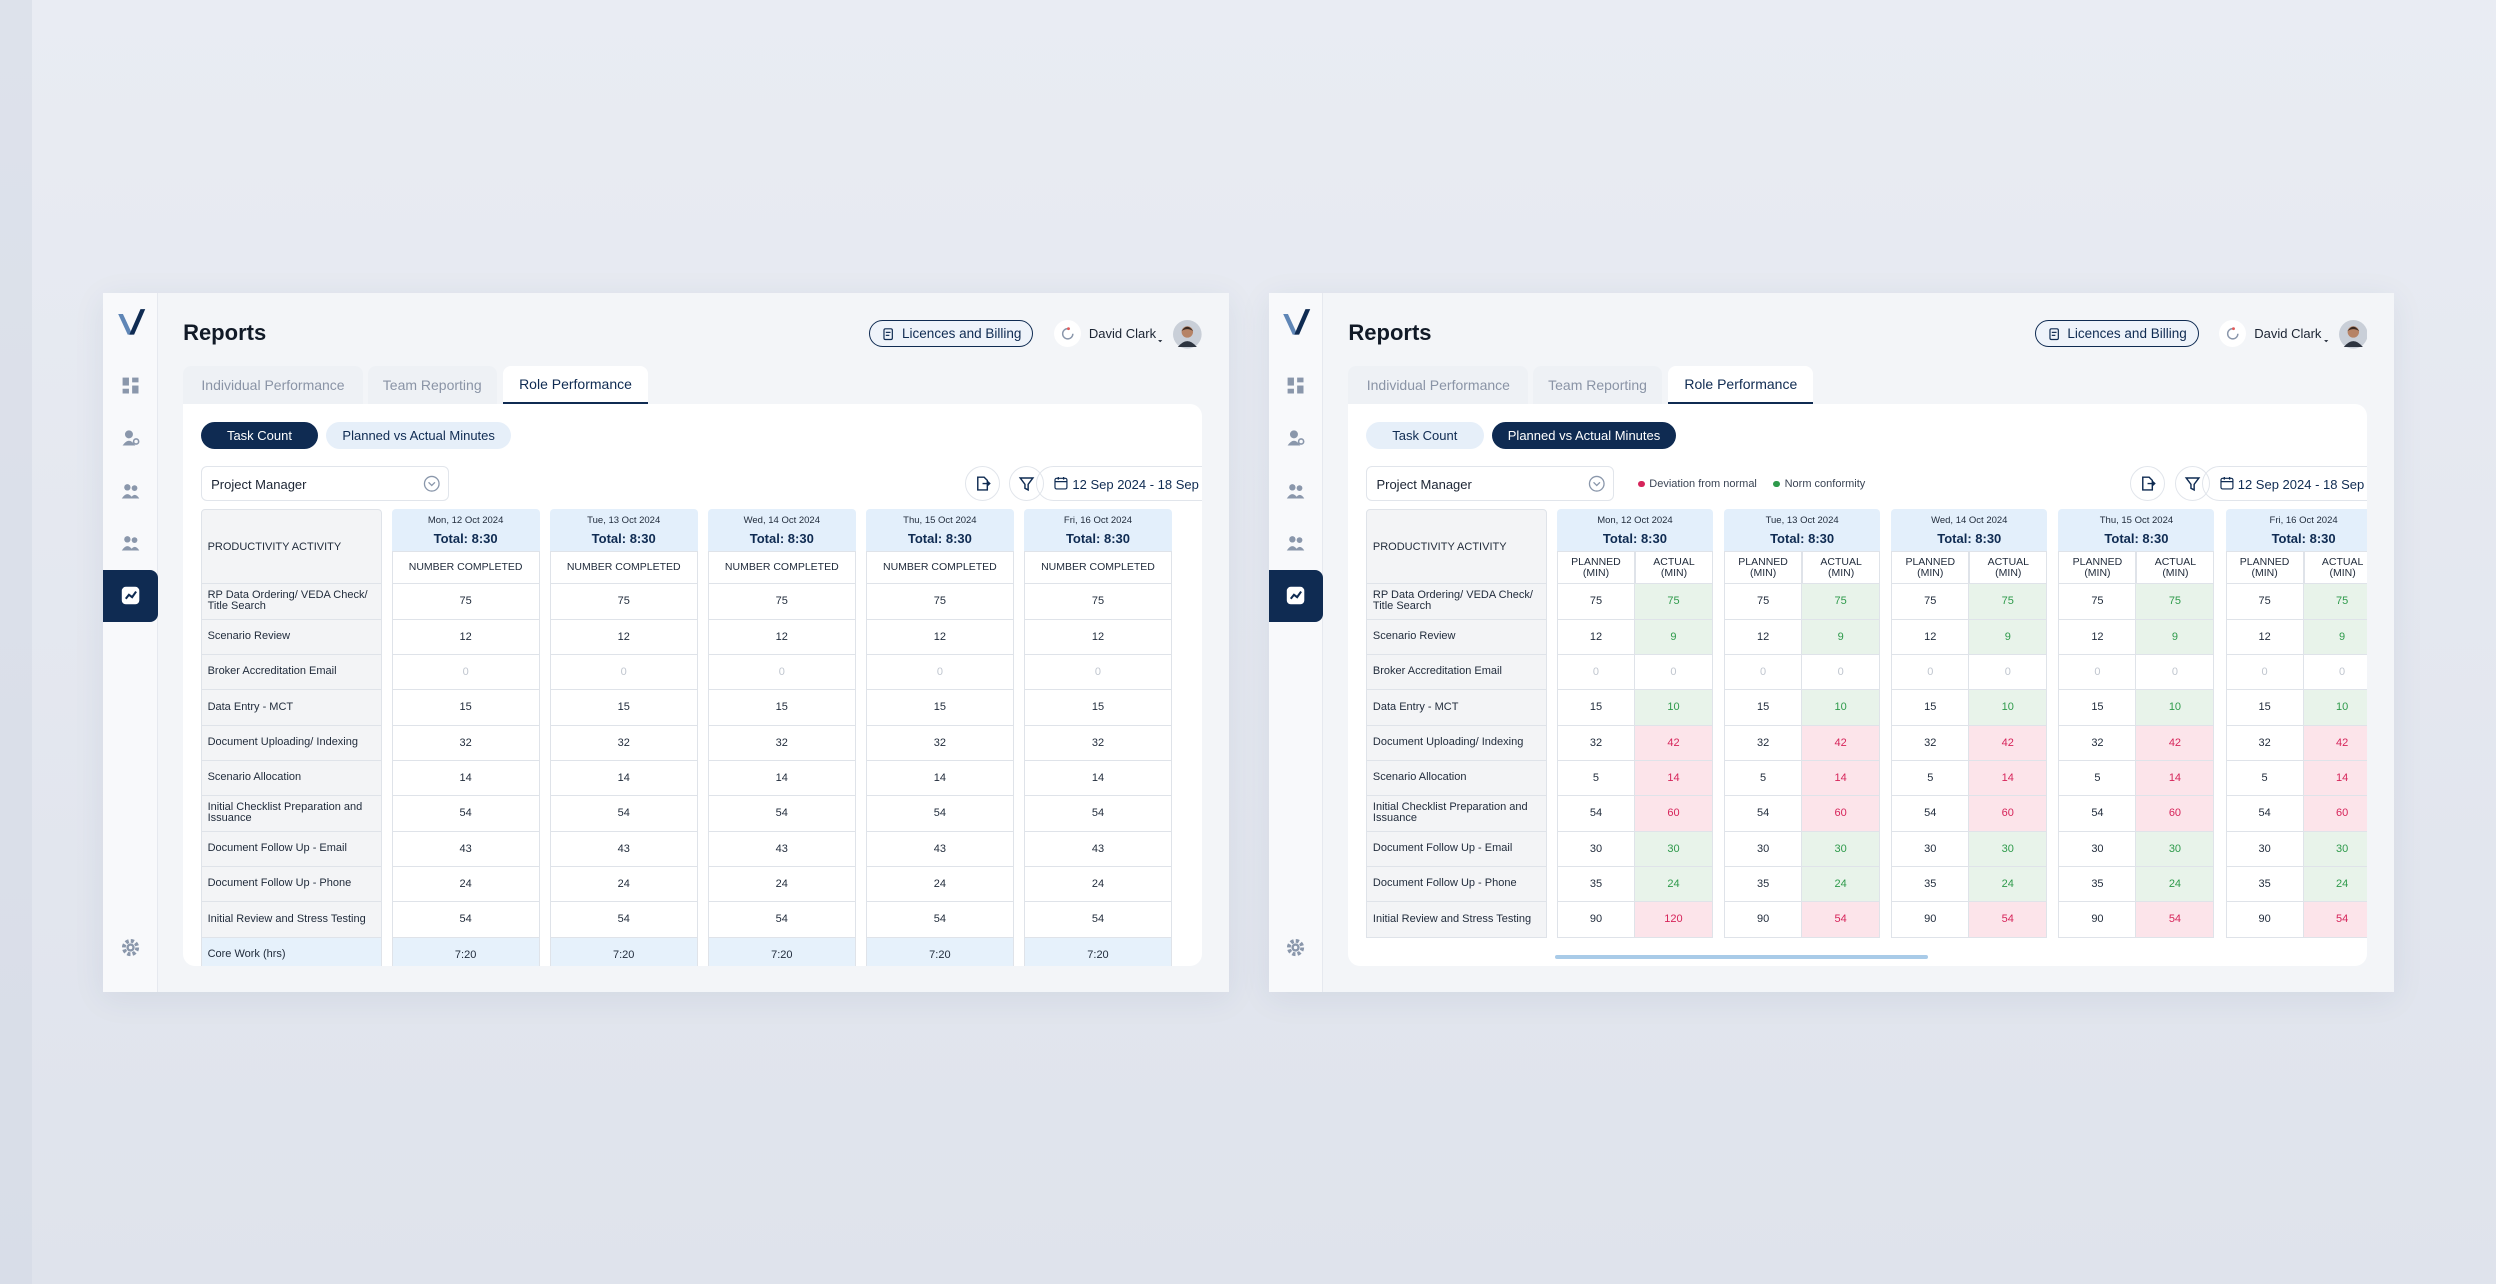 Image resolution: width=2496 pixels, height=1284 pixels. I want to click on day-date: Wed, 14 Oct 2024, so click(1969, 521).